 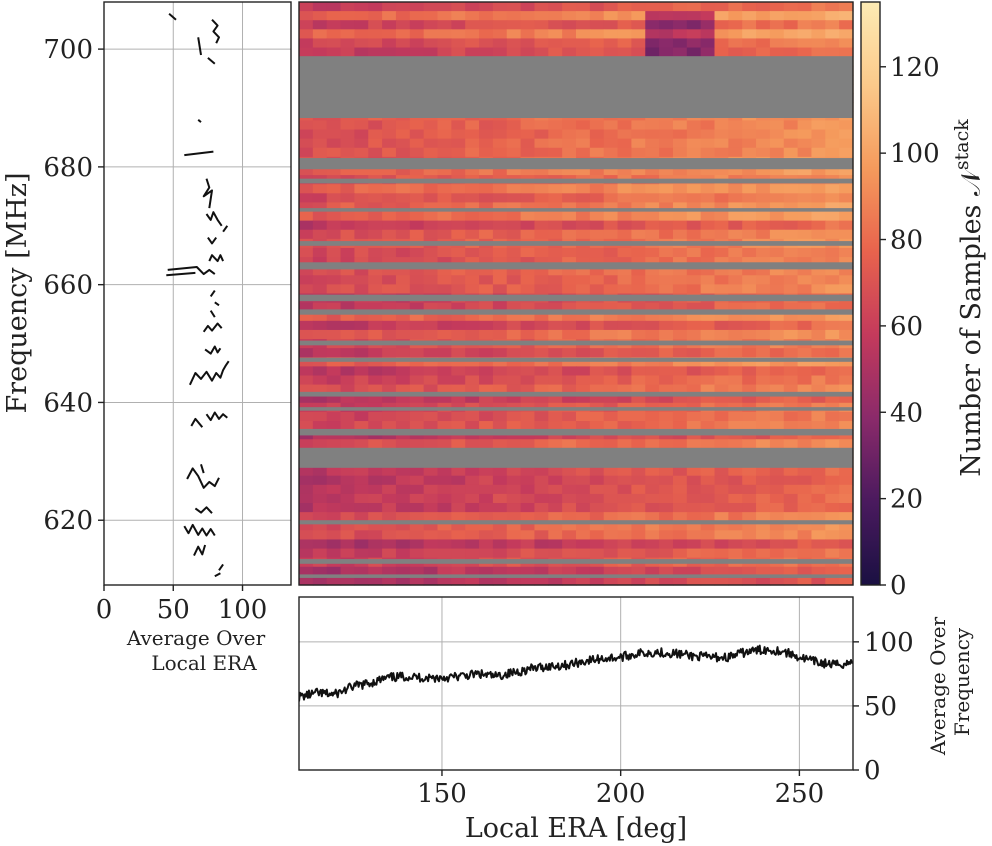 What do you see at coordinates (898, 586) in the screenshot?
I see `colorbar-tick-label: 0` at bounding box center [898, 586].